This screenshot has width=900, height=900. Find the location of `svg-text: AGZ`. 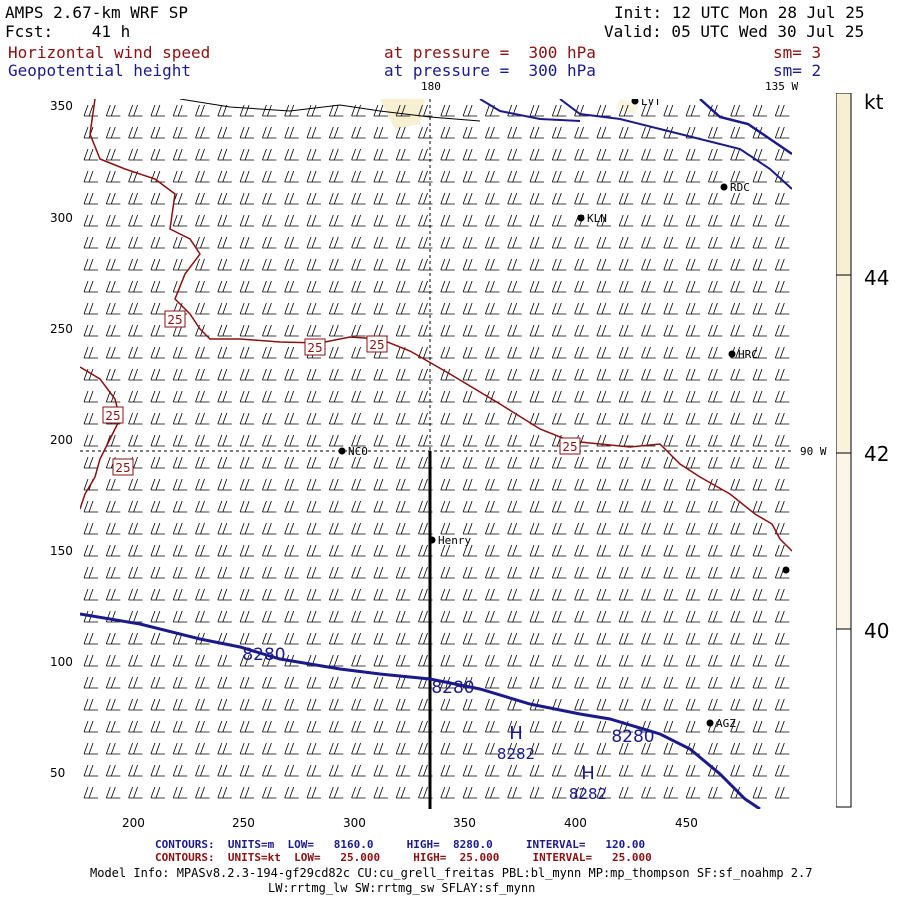

svg-text: AGZ is located at coordinates (726, 723).